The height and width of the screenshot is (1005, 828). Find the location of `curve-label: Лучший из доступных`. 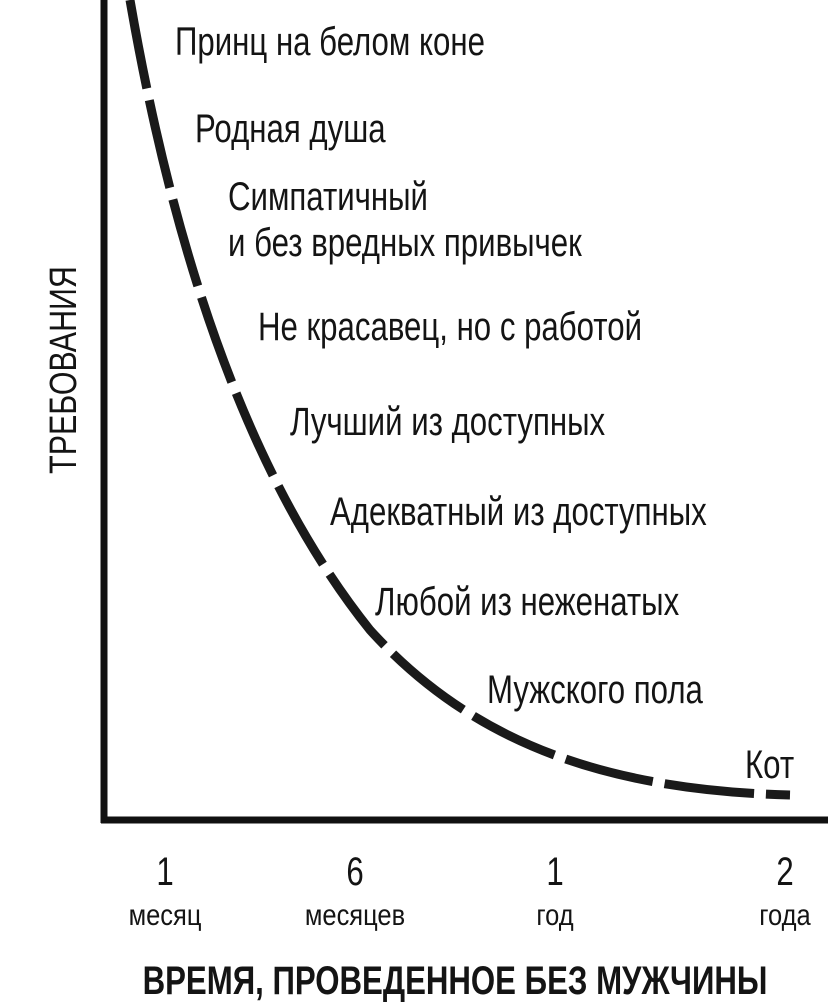

curve-label: Лучший из доступных is located at coordinates (447, 421).